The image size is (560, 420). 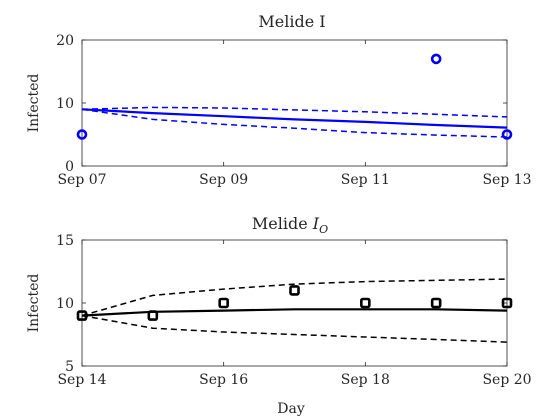 I want to click on plot-title-top: Melide I, so click(x=291, y=21).